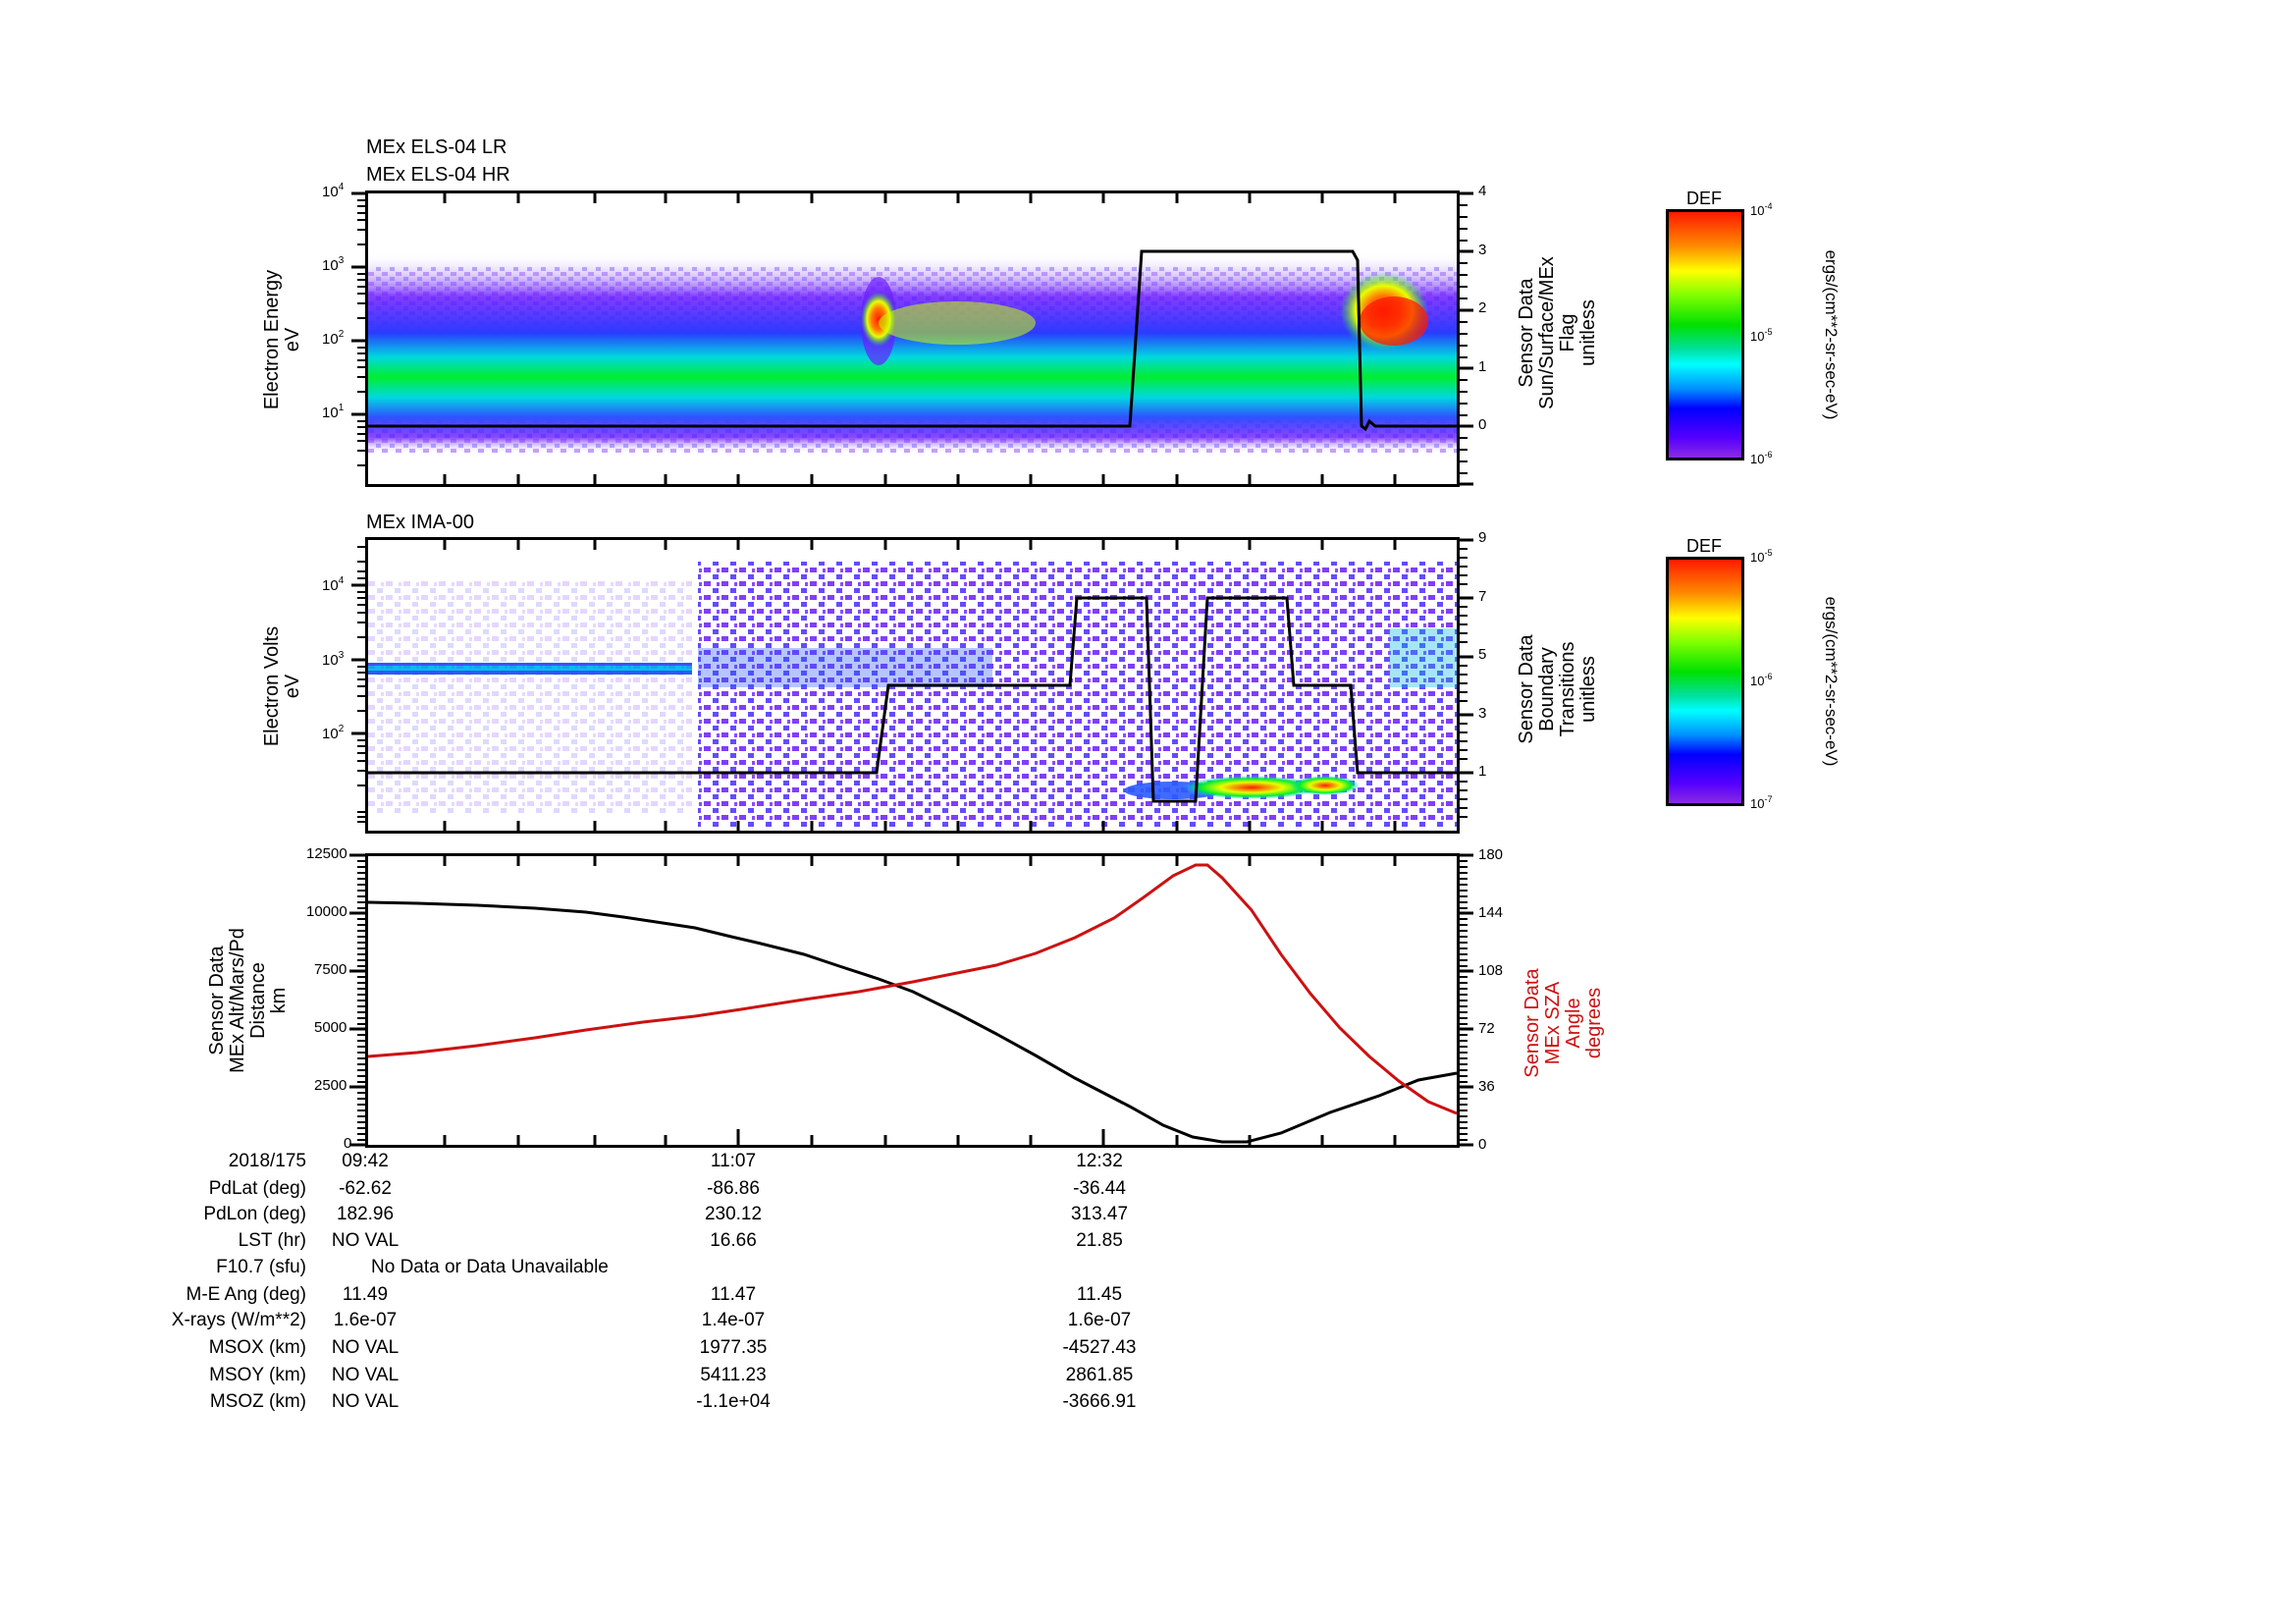 This screenshot has height=1623, width=2296. What do you see at coordinates (1482, 771) in the screenshot?
I see `ima-y2tick-1: 1` at bounding box center [1482, 771].